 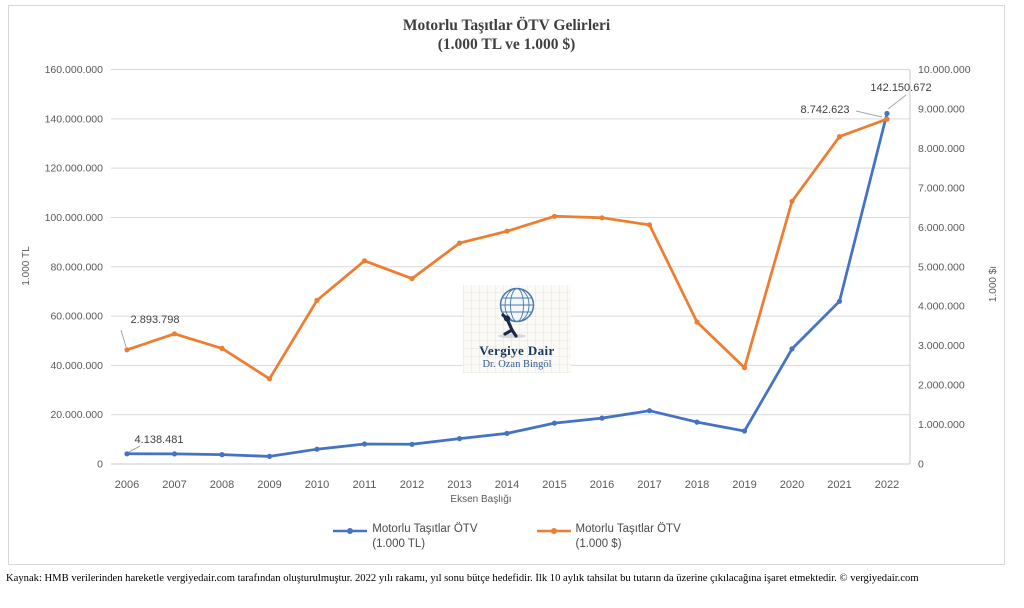 What do you see at coordinates (507, 485) in the screenshot?
I see `x-axis-tick-label: 2014` at bounding box center [507, 485].